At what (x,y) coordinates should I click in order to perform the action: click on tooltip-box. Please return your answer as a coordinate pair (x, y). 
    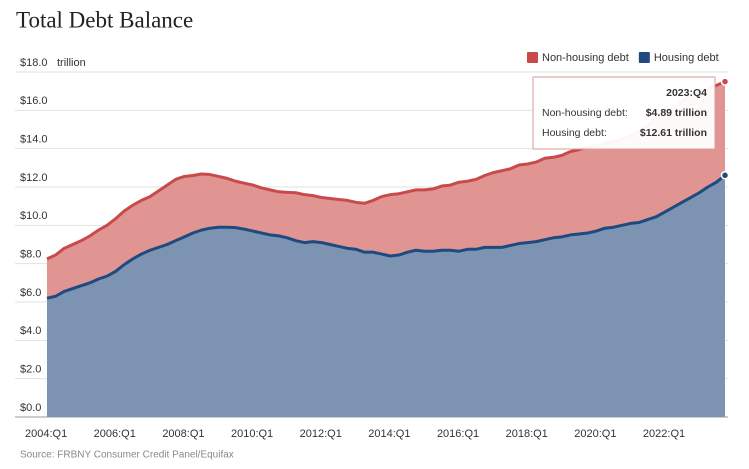
    Looking at the image, I should click on (624, 113).